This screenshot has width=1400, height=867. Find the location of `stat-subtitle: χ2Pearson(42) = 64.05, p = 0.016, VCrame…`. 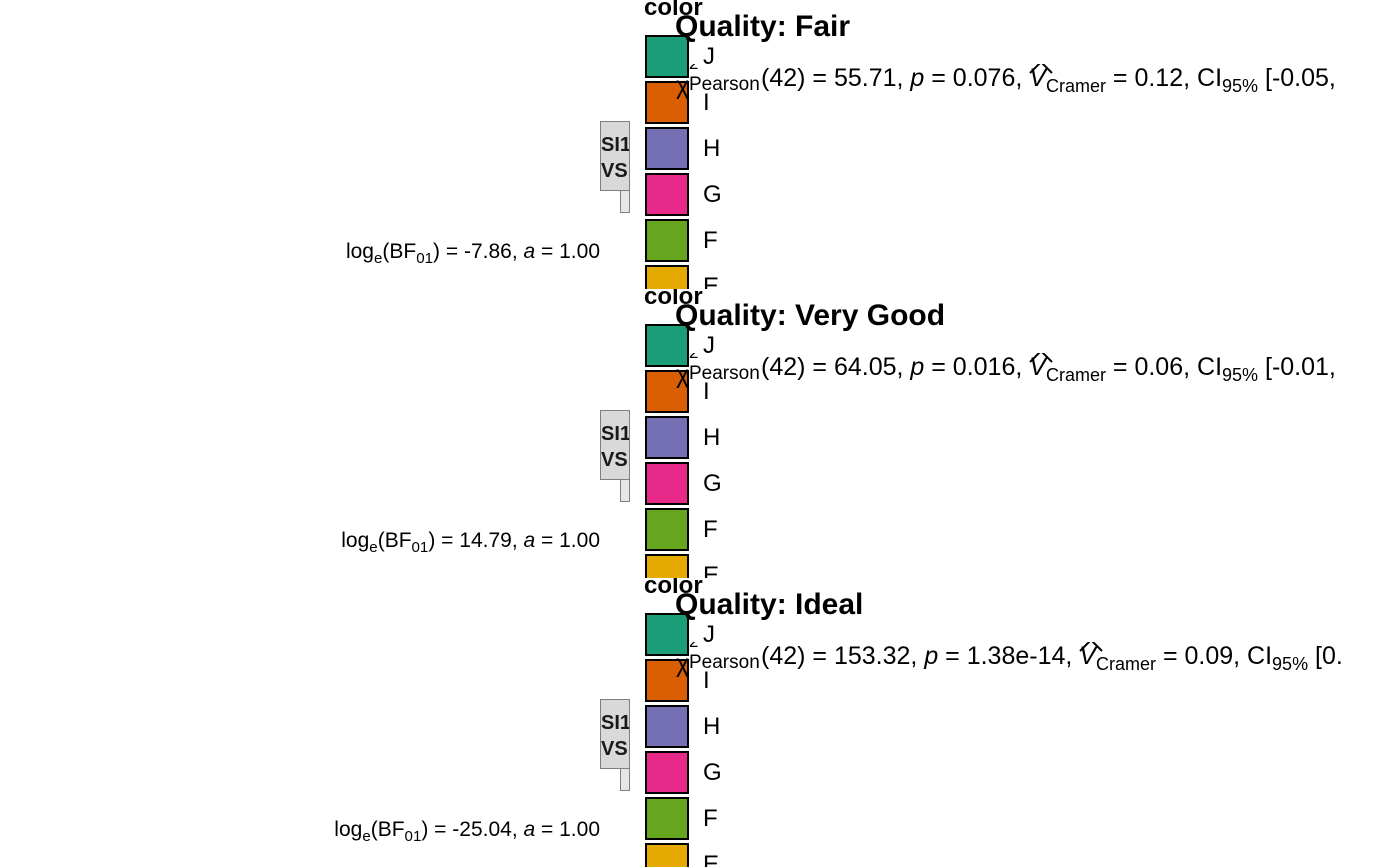

stat-subtitle: χ2Pearson(42) = 64.05, p = 0.016, VCrame… is located at coordinates (1038, 375).